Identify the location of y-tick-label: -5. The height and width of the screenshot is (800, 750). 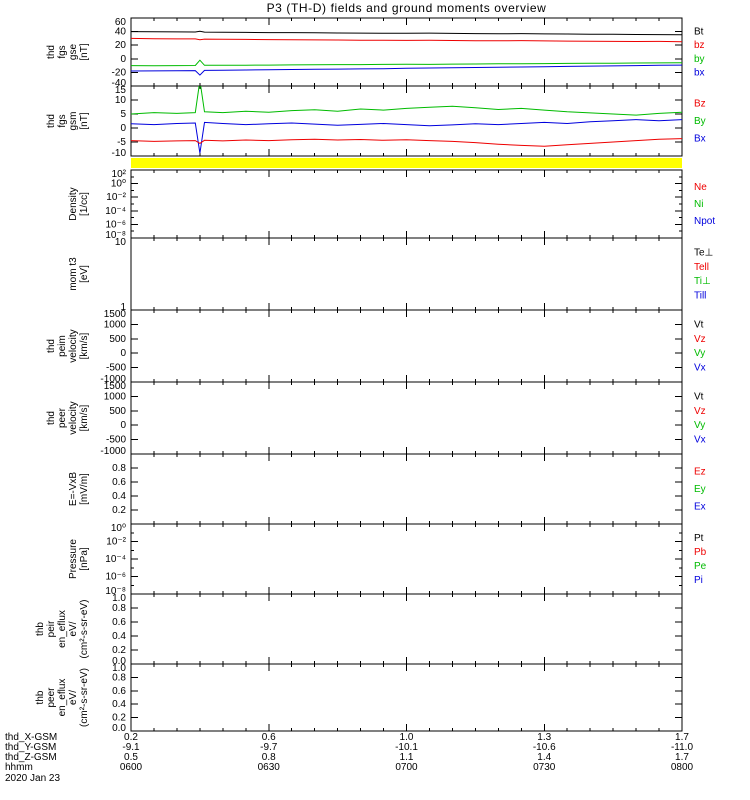
(121, 142).